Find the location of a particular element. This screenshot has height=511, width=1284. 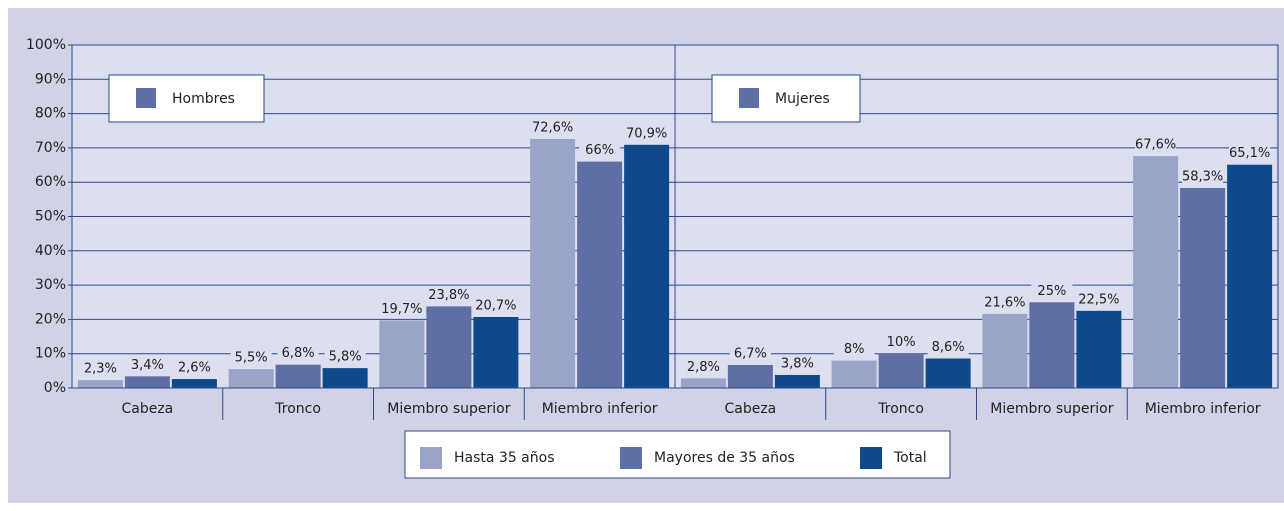

y-tick-label: 70% is located at coordinates (50, 148).